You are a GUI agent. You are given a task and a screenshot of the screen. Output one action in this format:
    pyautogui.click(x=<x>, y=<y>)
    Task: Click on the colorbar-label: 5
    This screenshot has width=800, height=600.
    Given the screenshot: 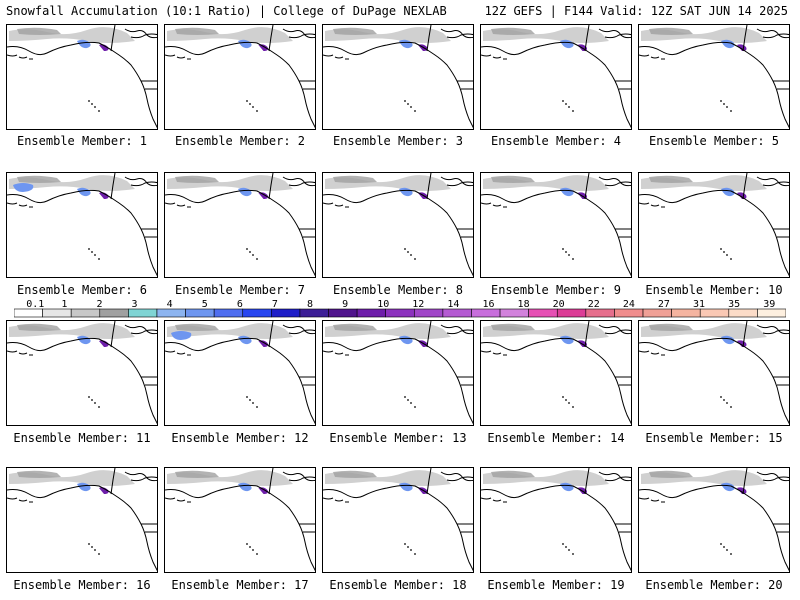 What is the action you would take?
    pyautogui.click(x=205, y=304)
    